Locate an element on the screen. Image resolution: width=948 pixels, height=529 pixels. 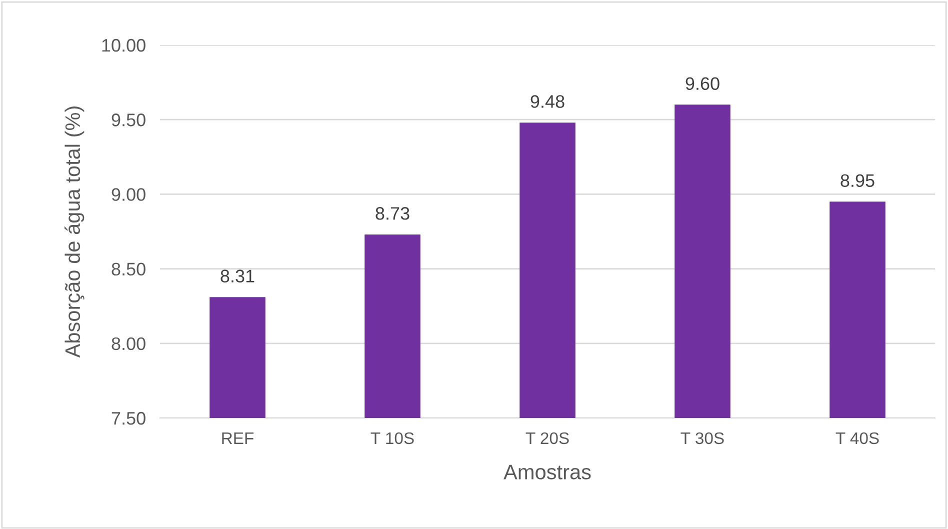
x-axis-title: Amostras is located at coordinates (547, 472).